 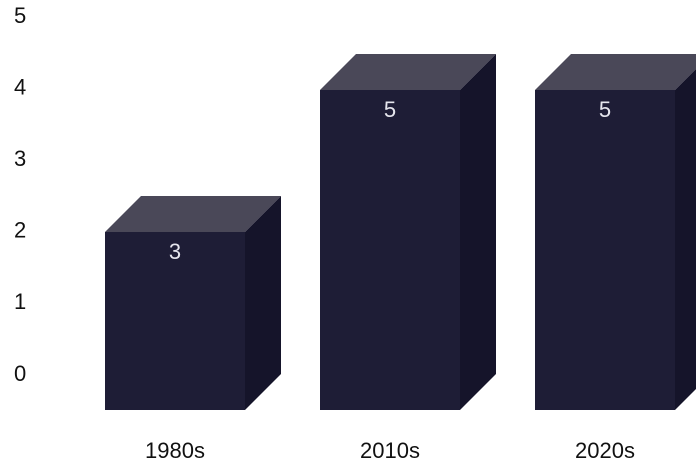 What do you see at coordinates (20, 86) in the screenshot?
I see `y-tick-label: 4` at bounding box center [20, 86].